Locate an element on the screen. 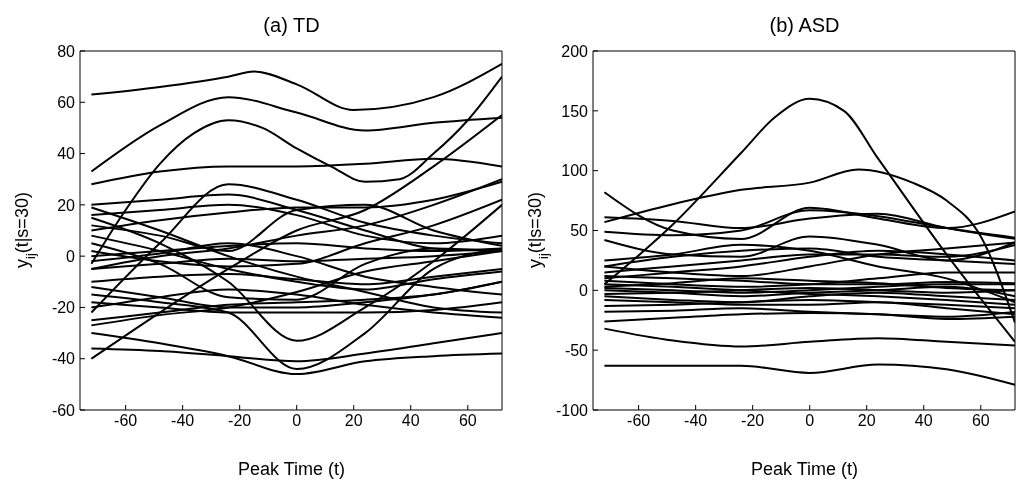 This screenshot has width=1031, height=493. y-tick-label: -60 is located at coordinates (63, 410).